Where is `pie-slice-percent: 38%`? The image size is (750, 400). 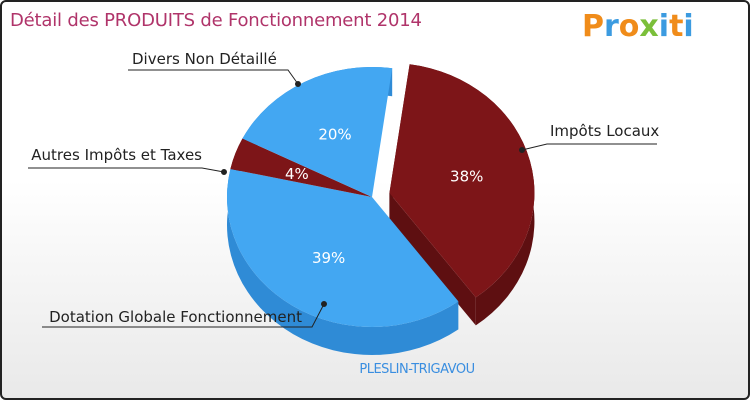 pie-slice-percent: 38% is located at coordinates (466, 176).